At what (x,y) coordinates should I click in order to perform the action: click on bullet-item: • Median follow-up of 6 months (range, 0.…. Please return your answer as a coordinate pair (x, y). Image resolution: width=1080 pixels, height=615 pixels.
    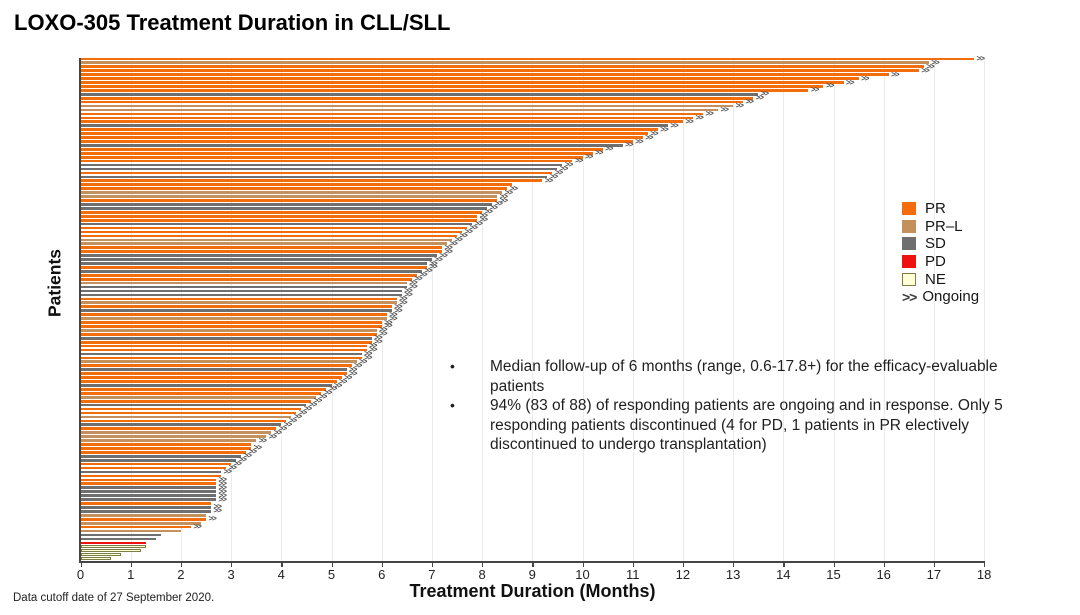
    Looking at the image, I should click on (726, 376).